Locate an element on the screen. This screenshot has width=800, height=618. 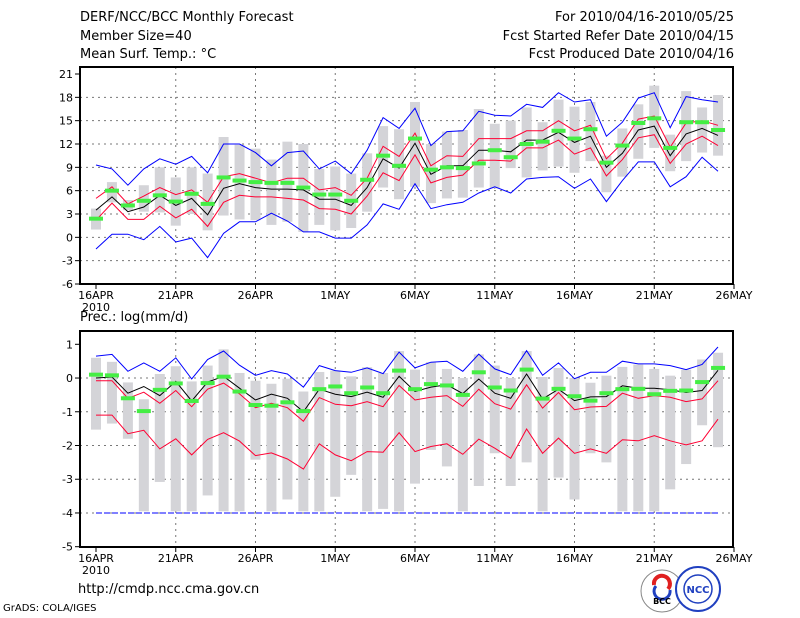
y-tick-label: -3 is located at coordinates (67, 479).